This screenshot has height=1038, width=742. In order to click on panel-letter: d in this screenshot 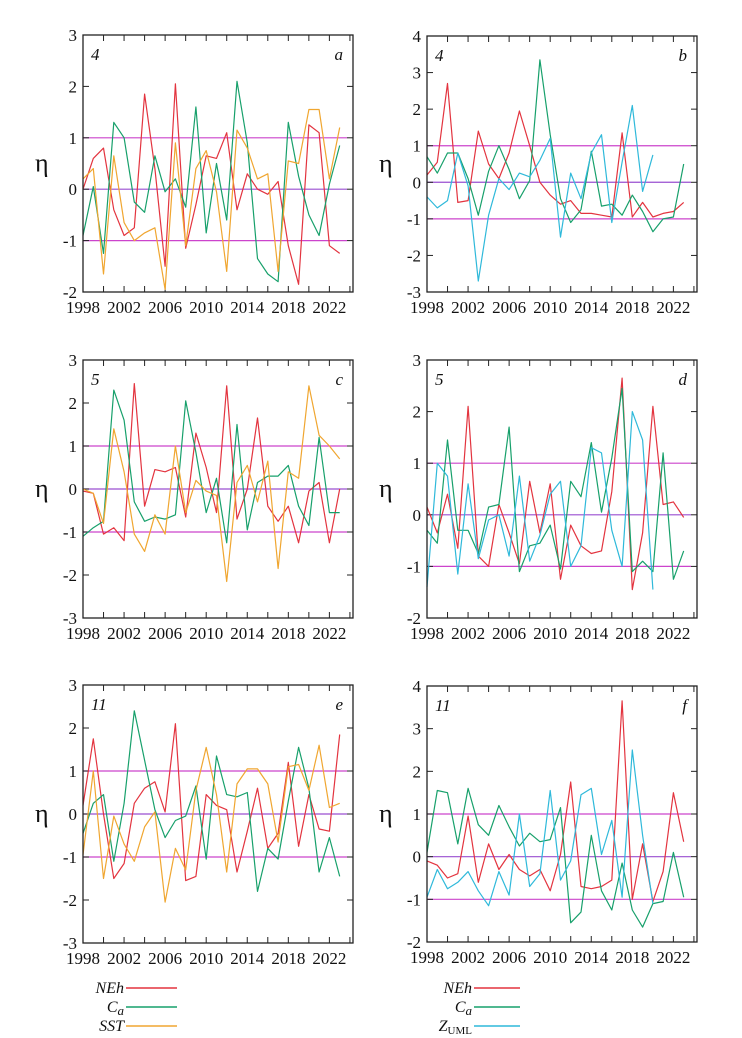, I will do `click(683, 379)`.